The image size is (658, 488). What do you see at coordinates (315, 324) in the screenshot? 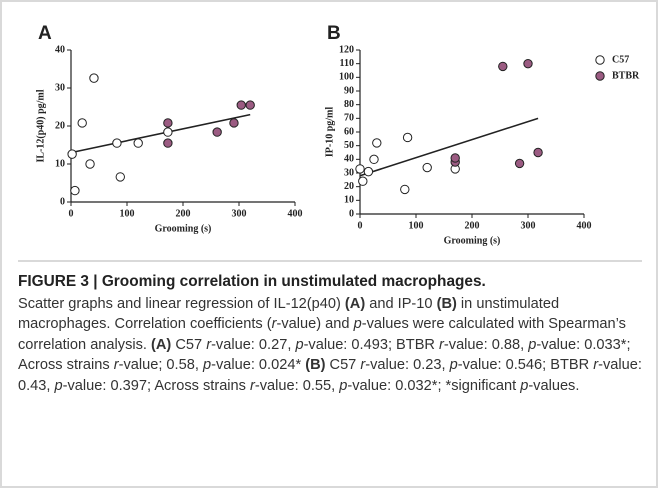
I see `caption-run: -value) and` at bounding box center [315, 324].